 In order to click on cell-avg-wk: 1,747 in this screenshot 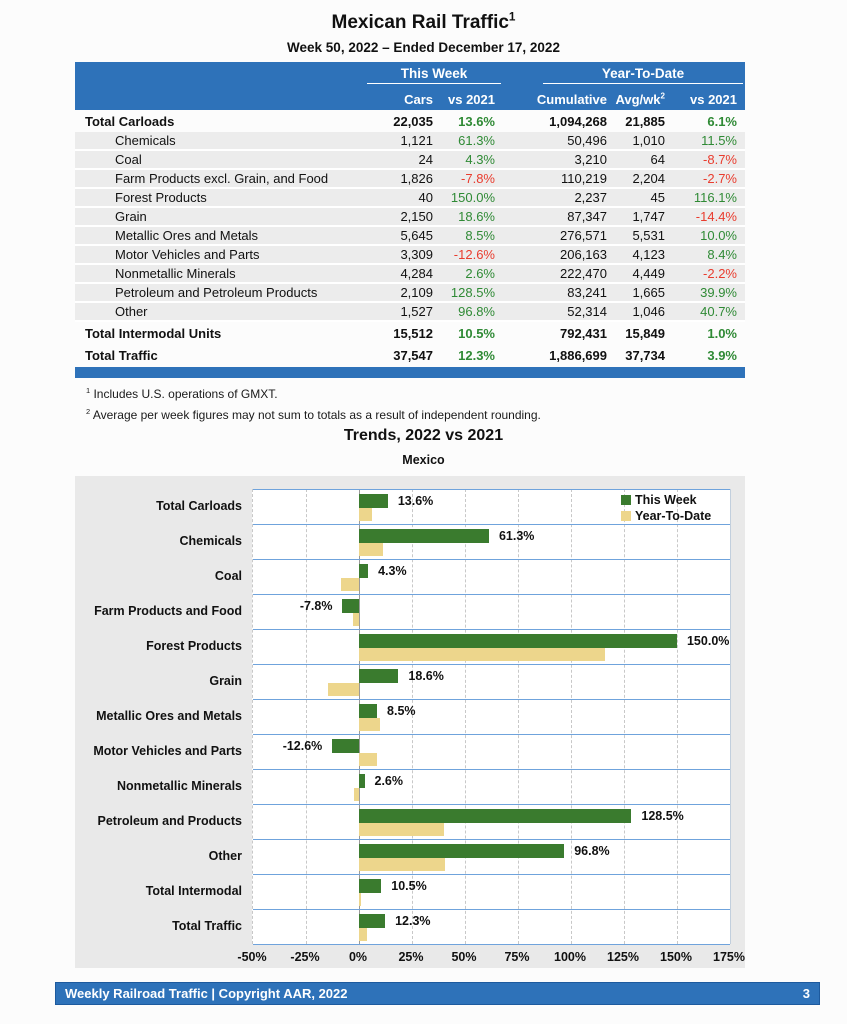, I will do `click(648, 216)`.